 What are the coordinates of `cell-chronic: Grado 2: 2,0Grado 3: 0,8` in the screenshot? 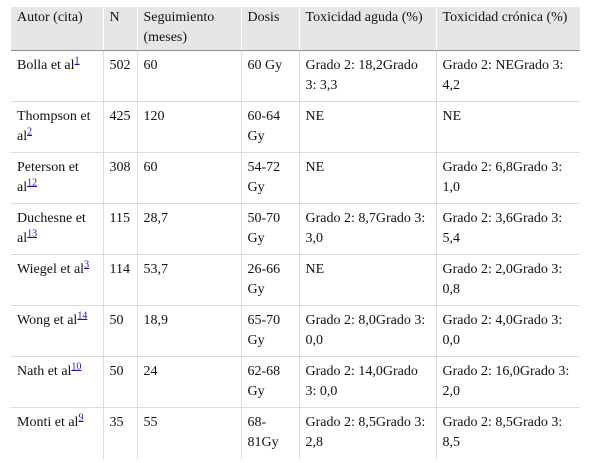 It's located at (507, 280).